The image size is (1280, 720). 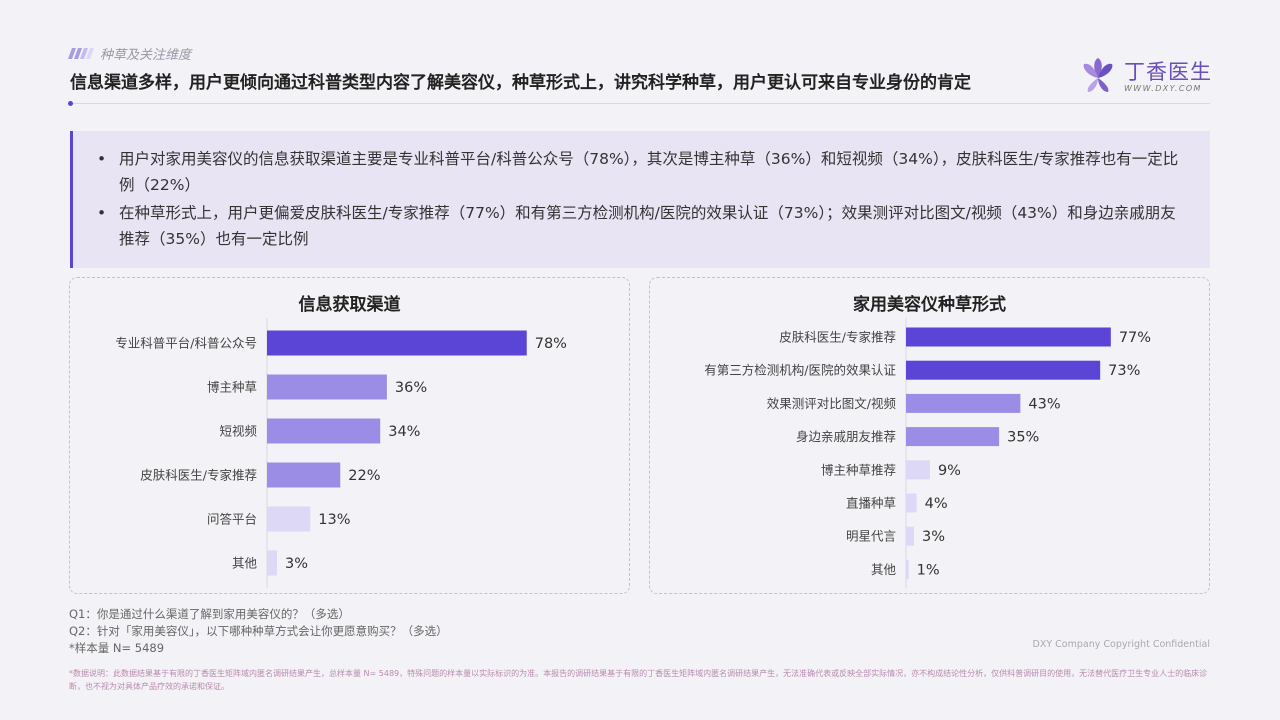 What do you see at coordinates (832, 403) in the screenshot?
I see `category-label: 效果测评对比图文/视频` at bounding box center [832, 403].